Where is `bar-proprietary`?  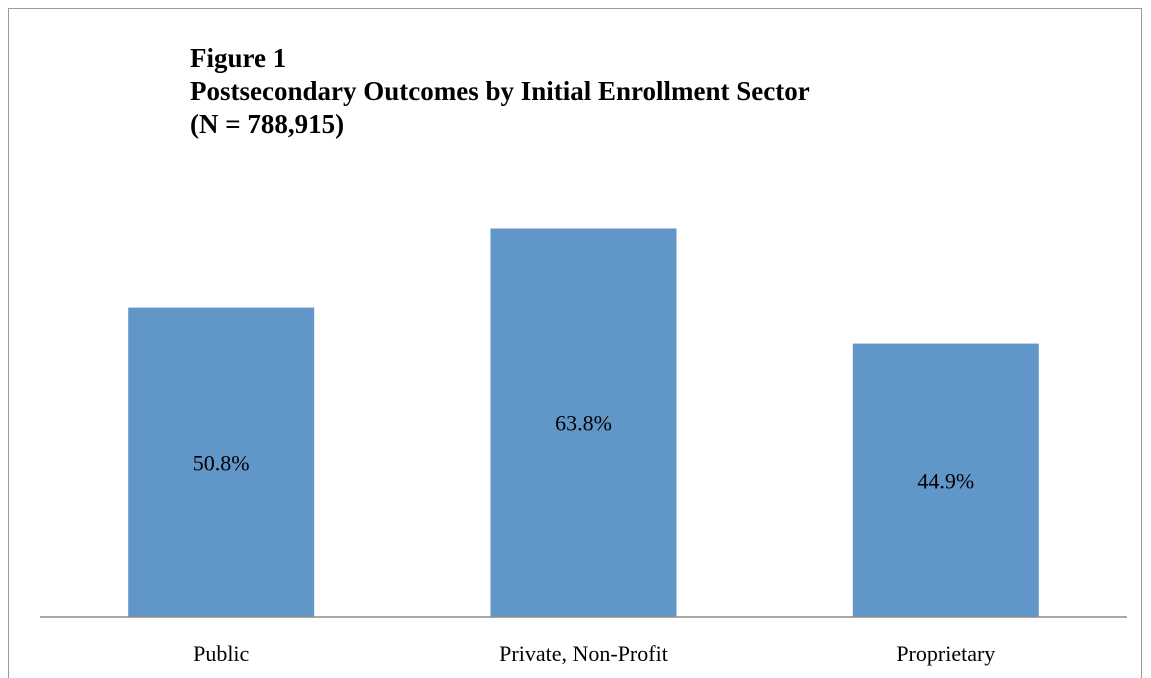
bar-proprietary is located at coordinates (945, 480).